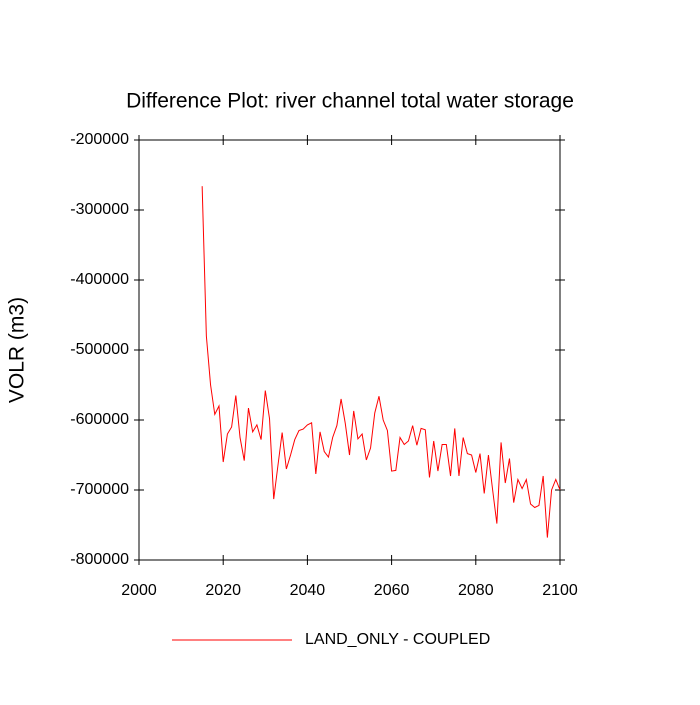  I want to click on y-tick-label: -400000, so click(99, 279).